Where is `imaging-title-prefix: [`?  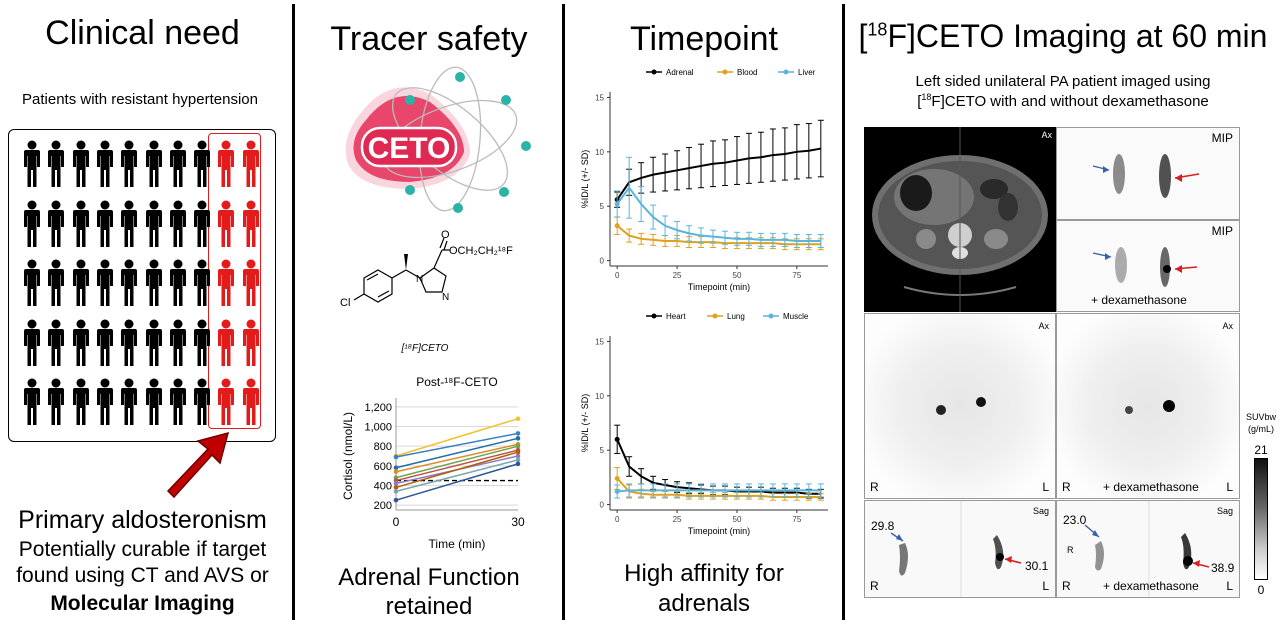
imaging-title-prefix: [ is located at coordinates (863, 36).